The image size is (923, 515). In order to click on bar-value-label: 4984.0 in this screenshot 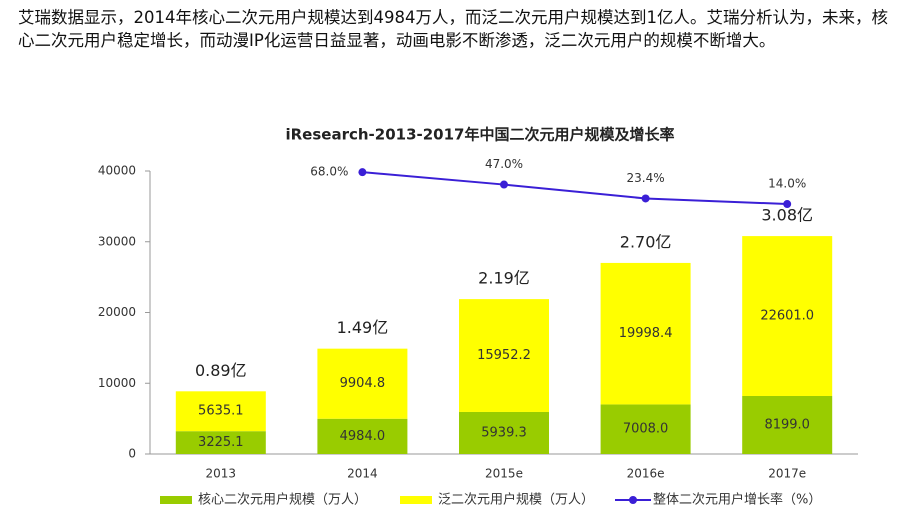, I will do `click(363, 436)`.